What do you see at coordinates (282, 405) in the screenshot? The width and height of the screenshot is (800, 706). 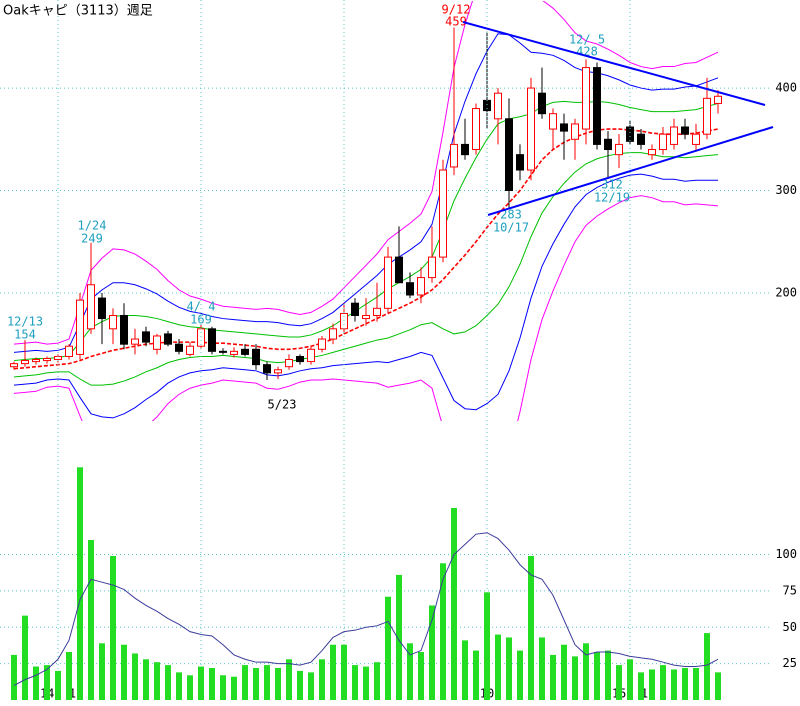 I see `annotation-date: 5/23` at bounding box center [282, 405].